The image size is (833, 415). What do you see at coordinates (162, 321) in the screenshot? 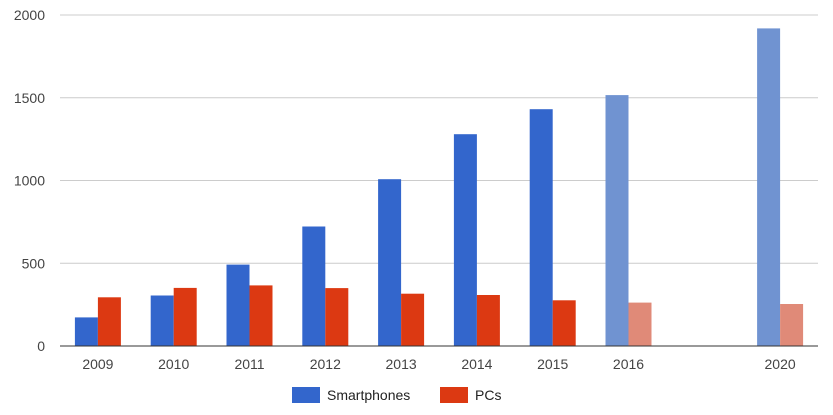
I see `bar-smartphones-2010` at bounding box center [162, 321].